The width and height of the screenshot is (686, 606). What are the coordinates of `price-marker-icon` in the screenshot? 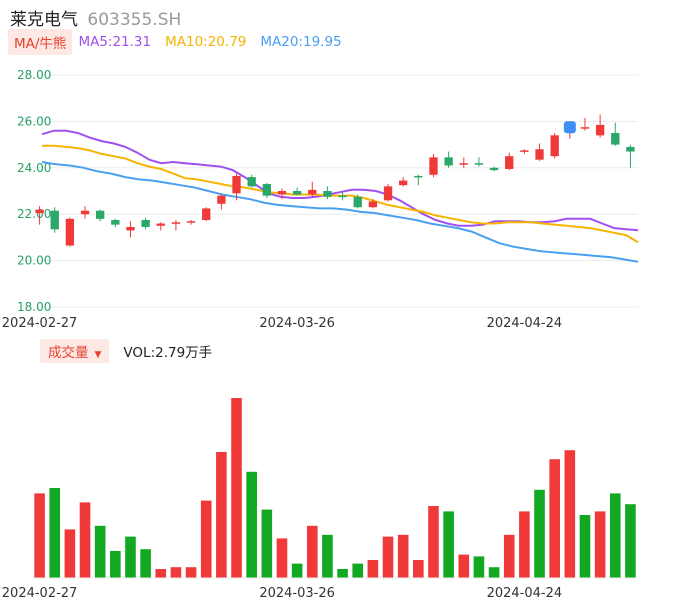 It's located at (569, 127).